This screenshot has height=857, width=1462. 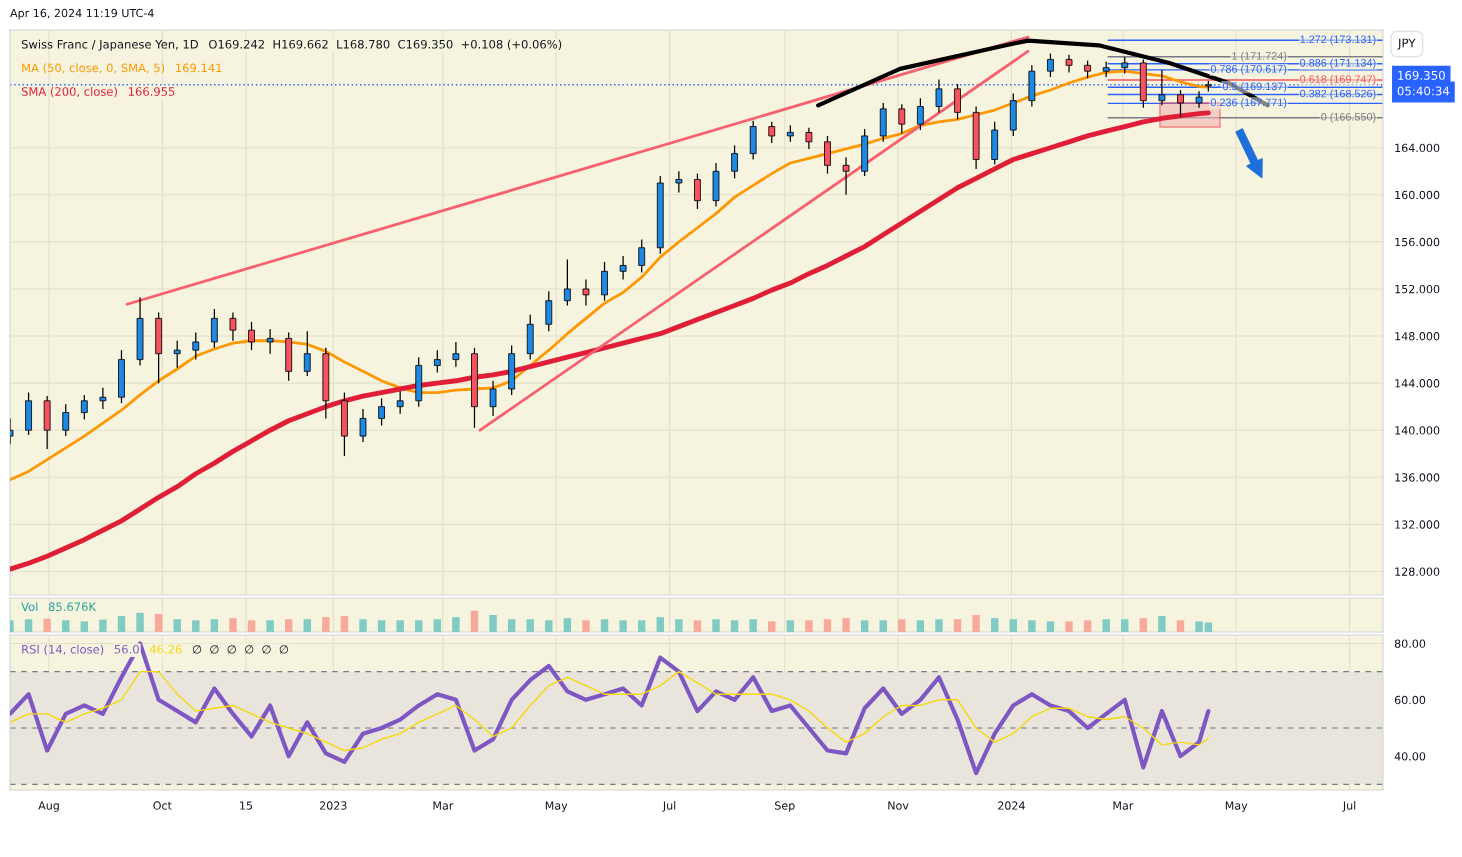 What do you see at coordinates (48, 806) in the screenshot?
I see `x-tick-label: Aug` at bounding box center [48, 806].